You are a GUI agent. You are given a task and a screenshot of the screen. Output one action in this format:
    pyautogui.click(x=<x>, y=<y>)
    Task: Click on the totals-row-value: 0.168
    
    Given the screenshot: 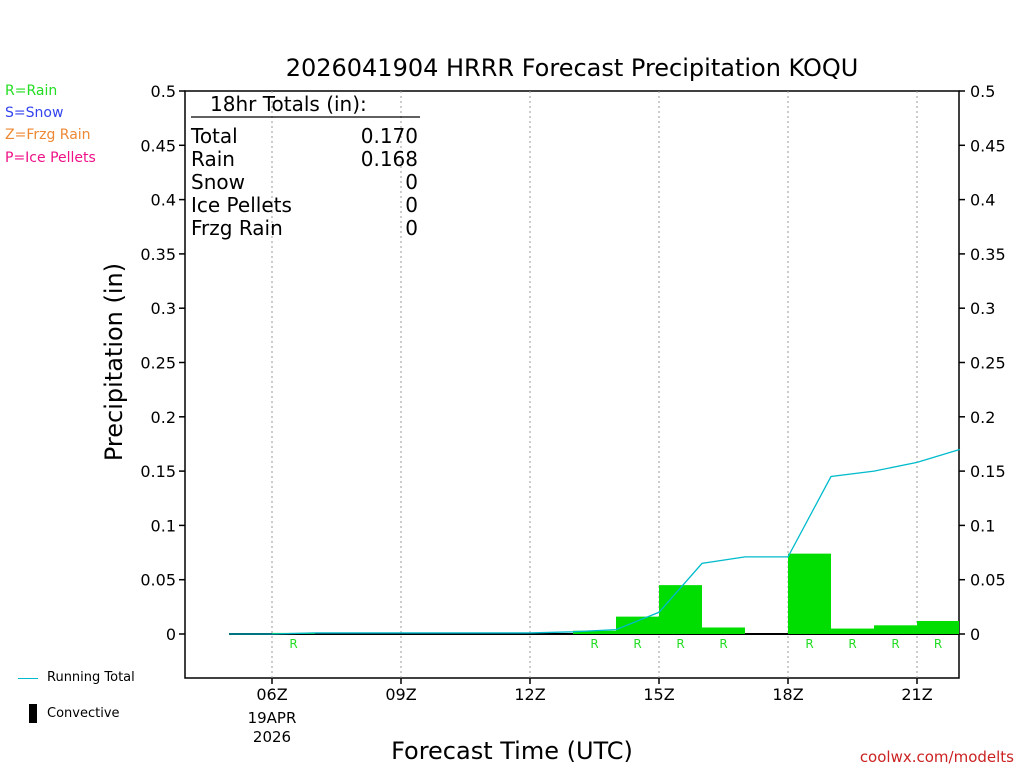 What is the action you would take?
    pyautogui.click(x=389, y=159)
    